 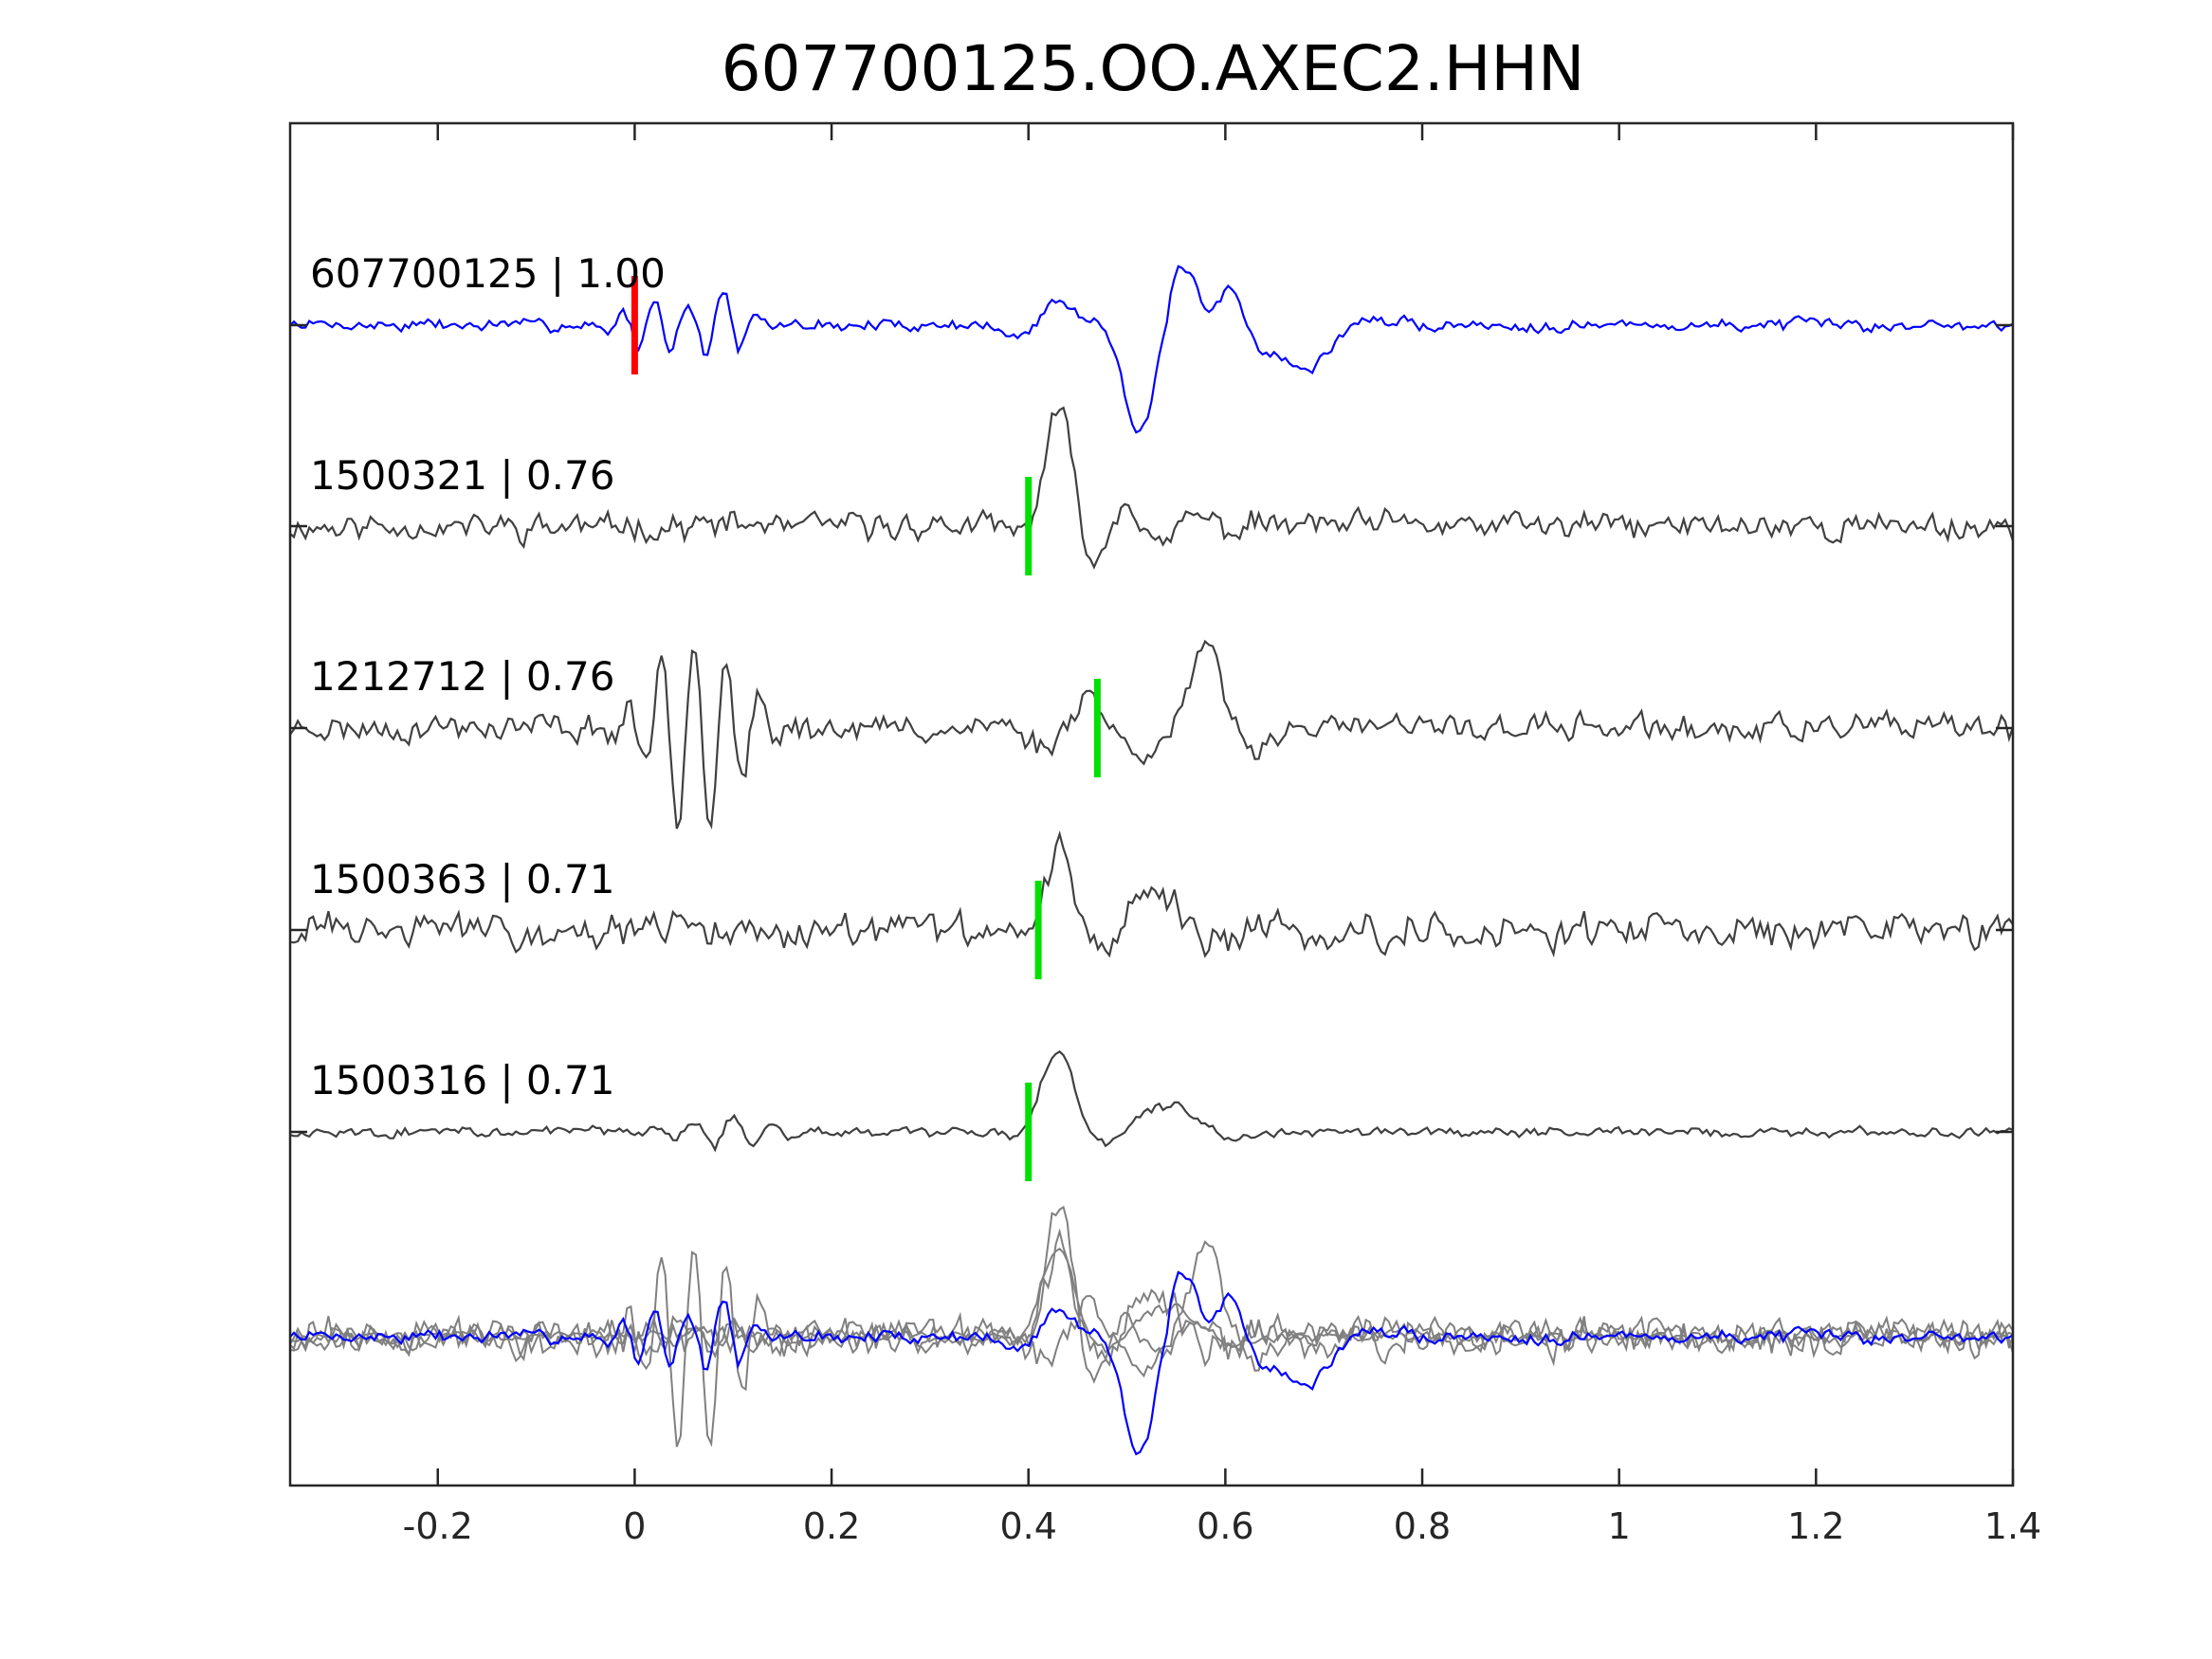 What do you see at coordinates (462, 879) in the screenshot?
I see `trace-label-3: 1500363 | 0.71` at bounding box center [462, 879].